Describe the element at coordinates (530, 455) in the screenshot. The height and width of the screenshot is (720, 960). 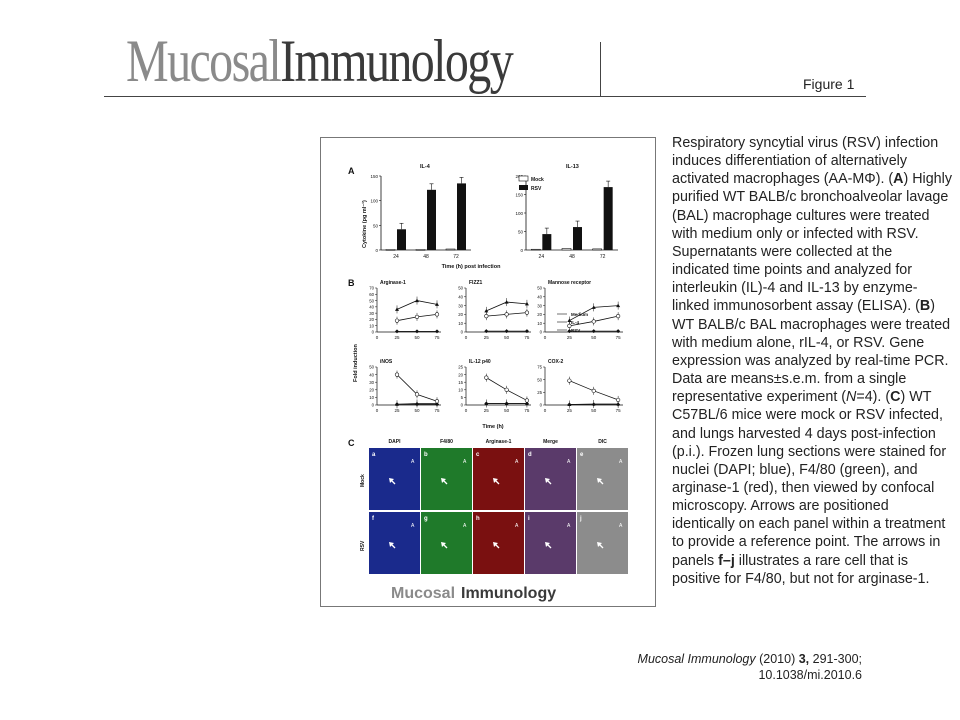
I see `panel-c-tile-letter: d` at that location.